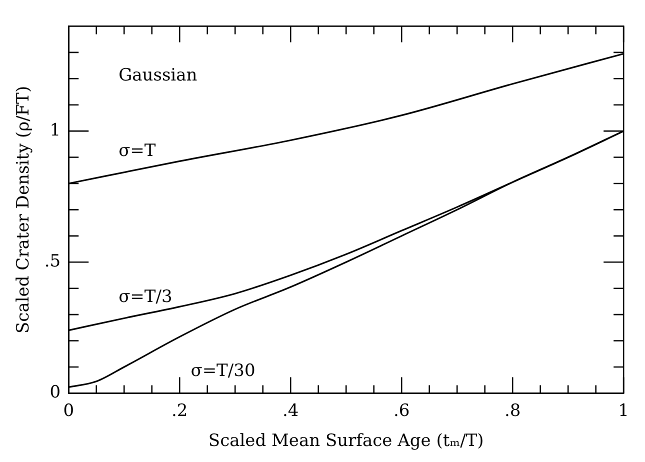 The image size is (645, 462). Describe the element at coordinates (512, 410) in the screenshot. I see `x-tick-label: .8` at that location.